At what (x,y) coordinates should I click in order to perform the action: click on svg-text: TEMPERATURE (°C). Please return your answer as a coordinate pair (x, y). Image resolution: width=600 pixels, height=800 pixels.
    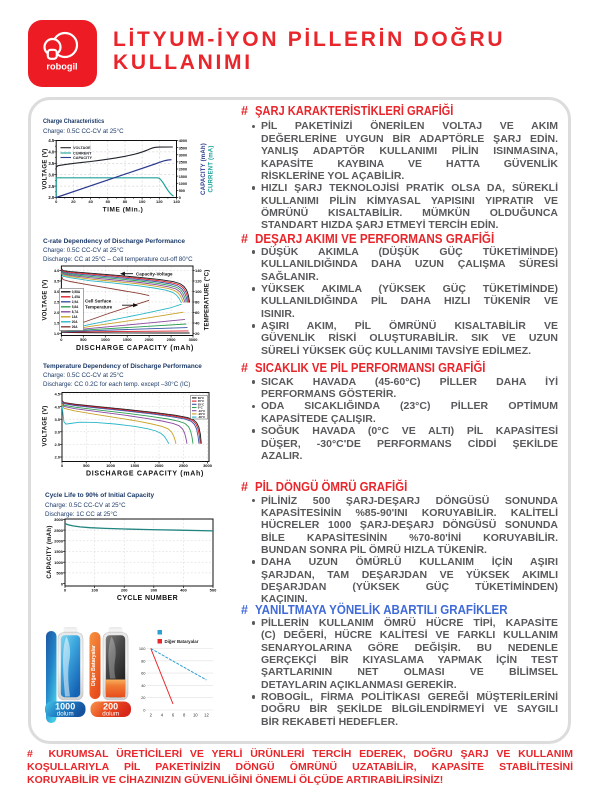
    Looking at the image, I should click on (208, 300).